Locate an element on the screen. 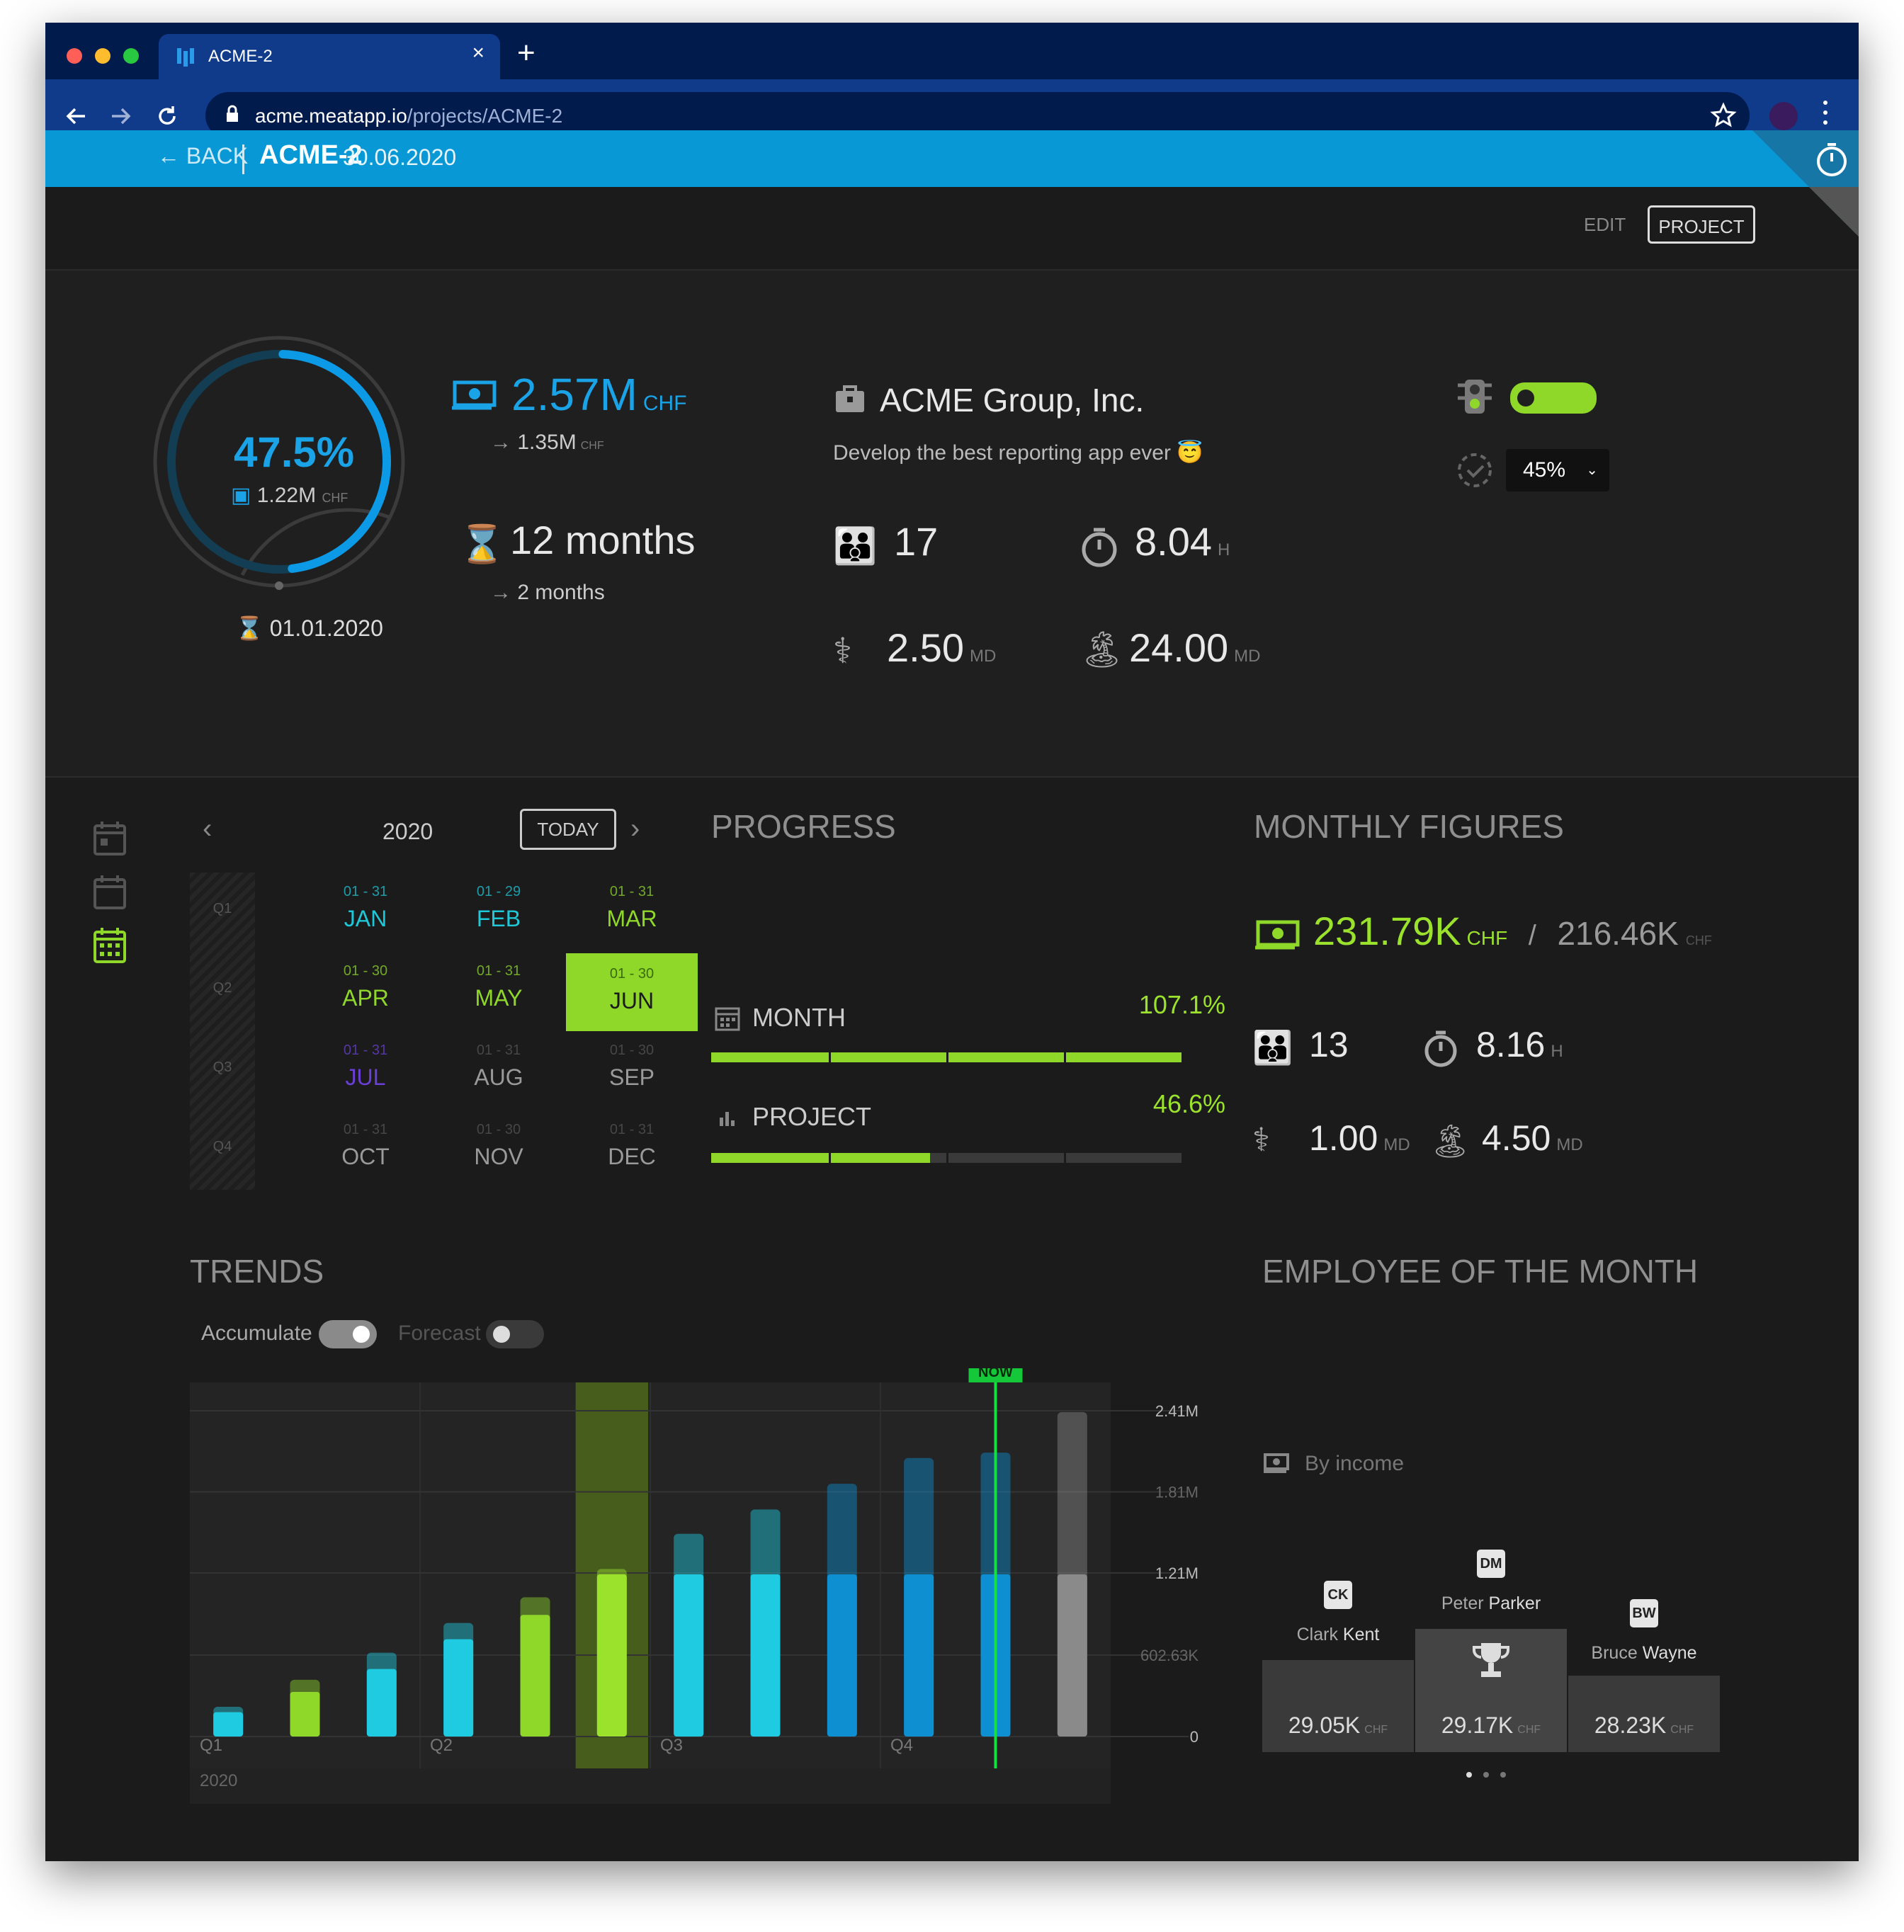 Image resolution: width=1904 pixels, height=1932 pixels. bookmark-star-icon is located at coordinates (1724, 115).